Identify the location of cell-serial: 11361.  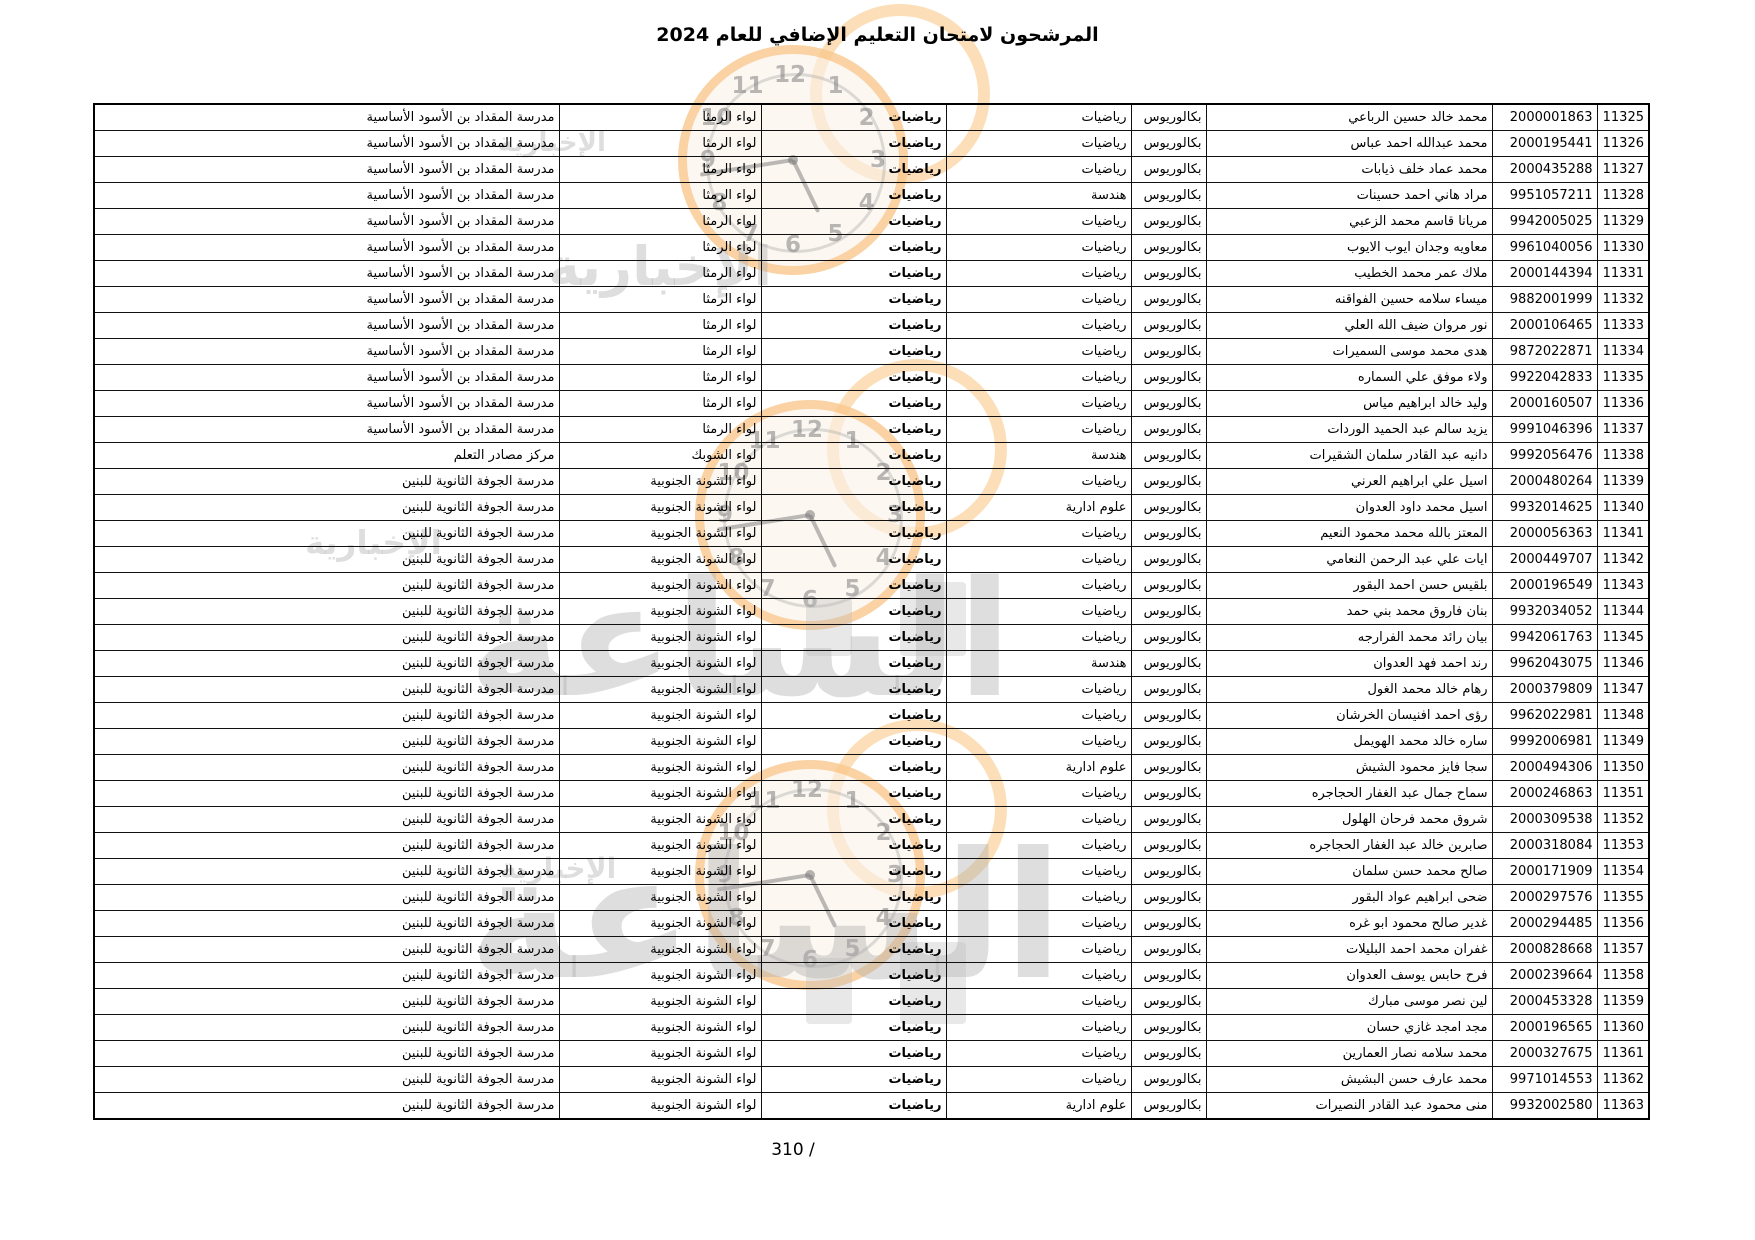
(1623, 1053).